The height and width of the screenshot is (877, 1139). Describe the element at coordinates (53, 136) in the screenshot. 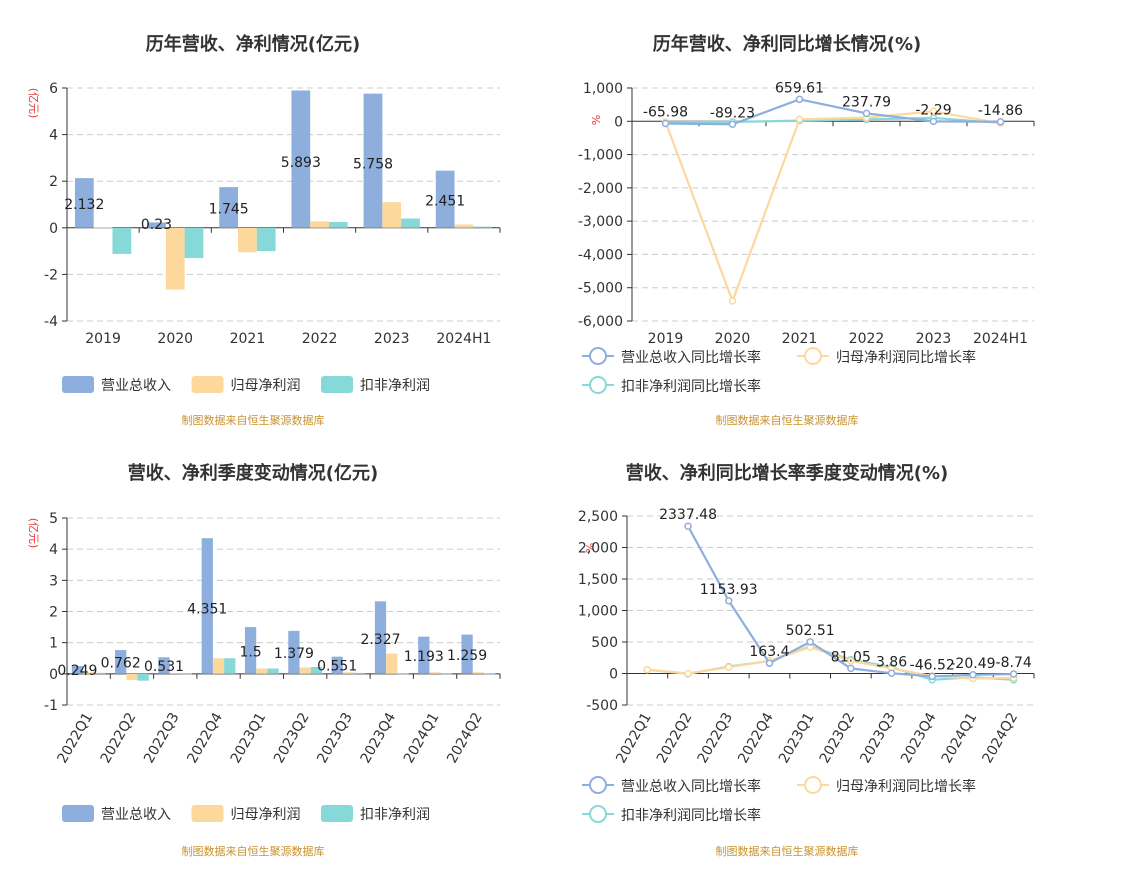

I see `y-tick-label: 4` at that location.